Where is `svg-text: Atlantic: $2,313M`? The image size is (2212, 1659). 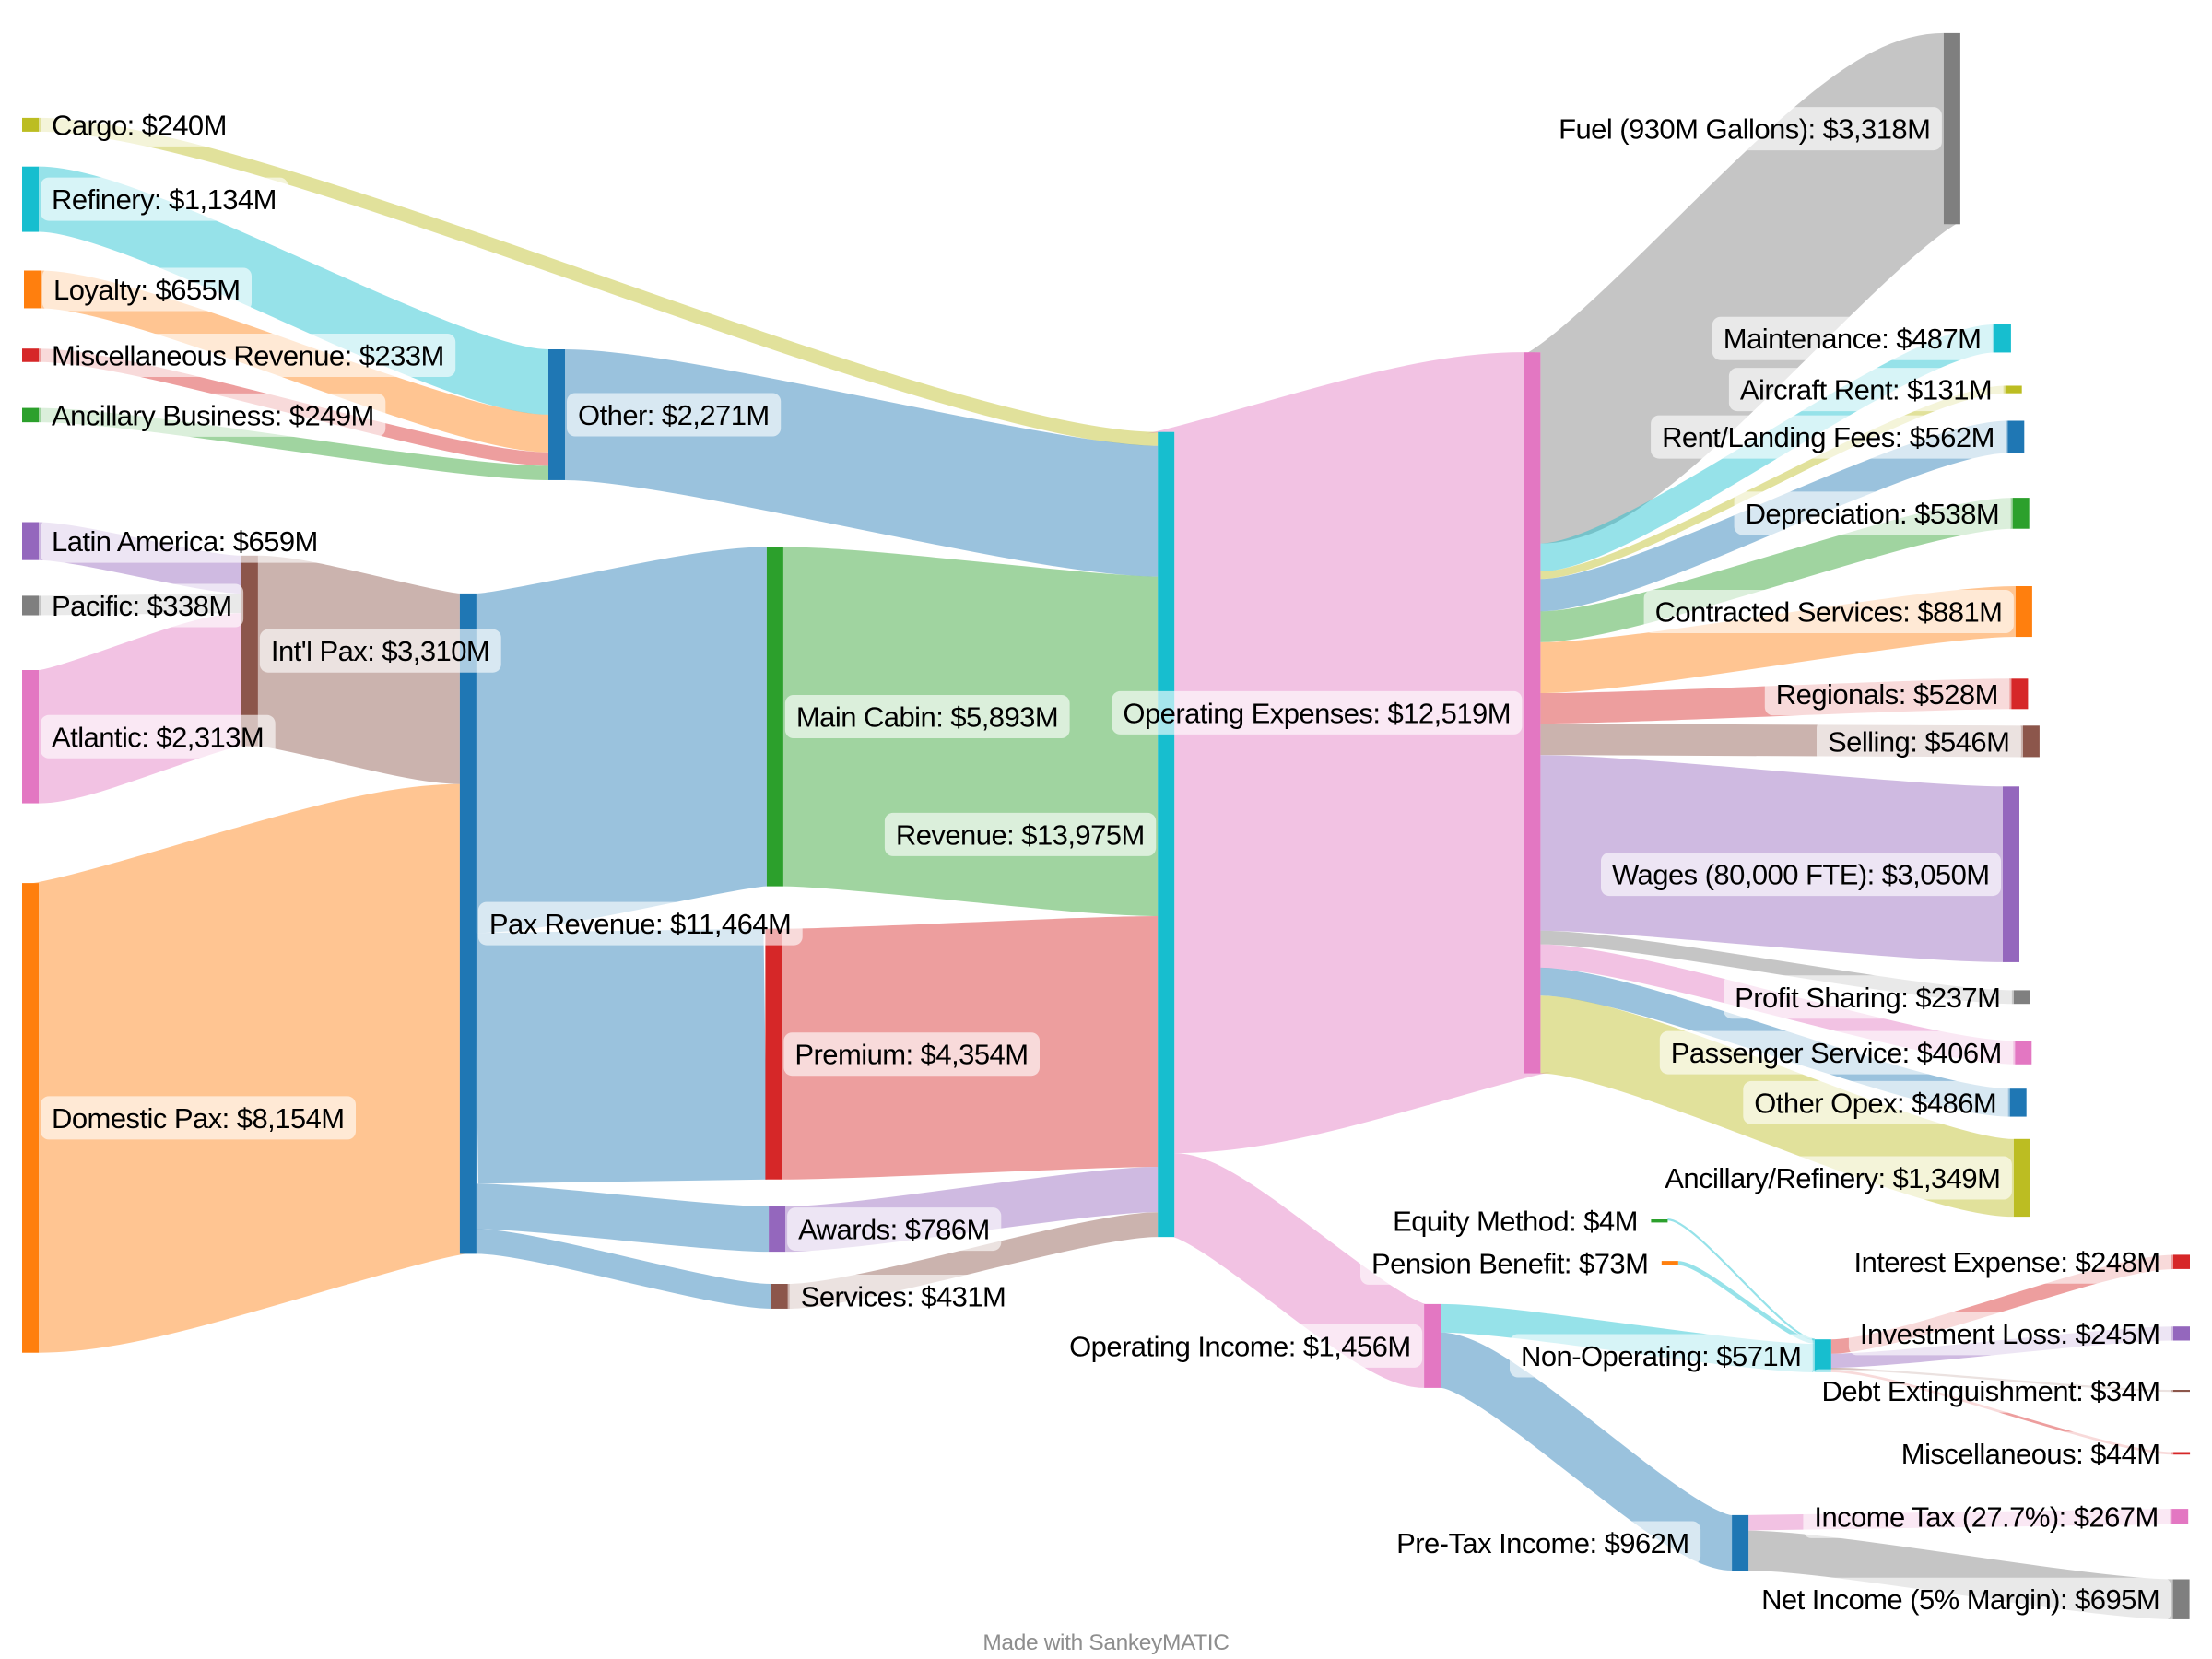
svg-text: Atlantic: $2,313M is located at coordinates (158, 737).